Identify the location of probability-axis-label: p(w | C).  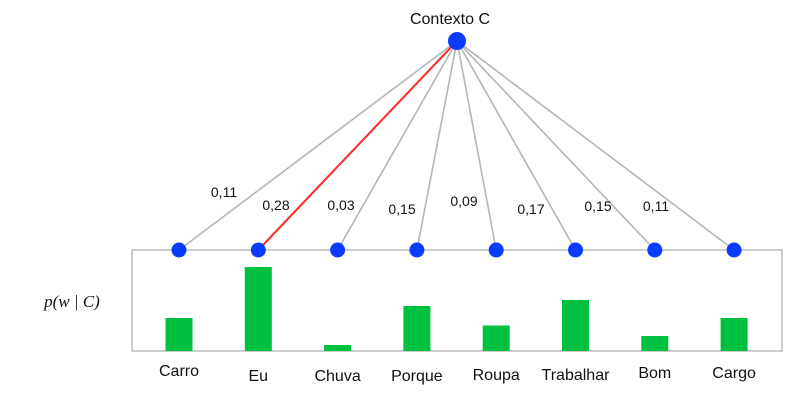
(71, 301).